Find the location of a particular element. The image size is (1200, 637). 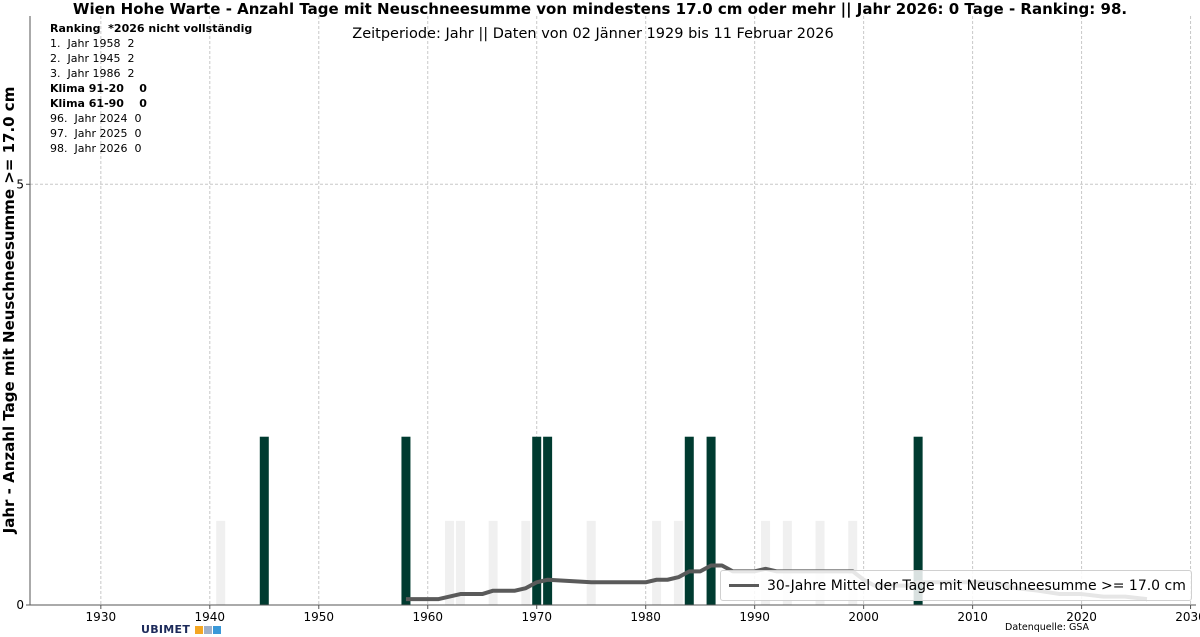

ubimet-logo: UBIMET is located at coordinates (181, 629).